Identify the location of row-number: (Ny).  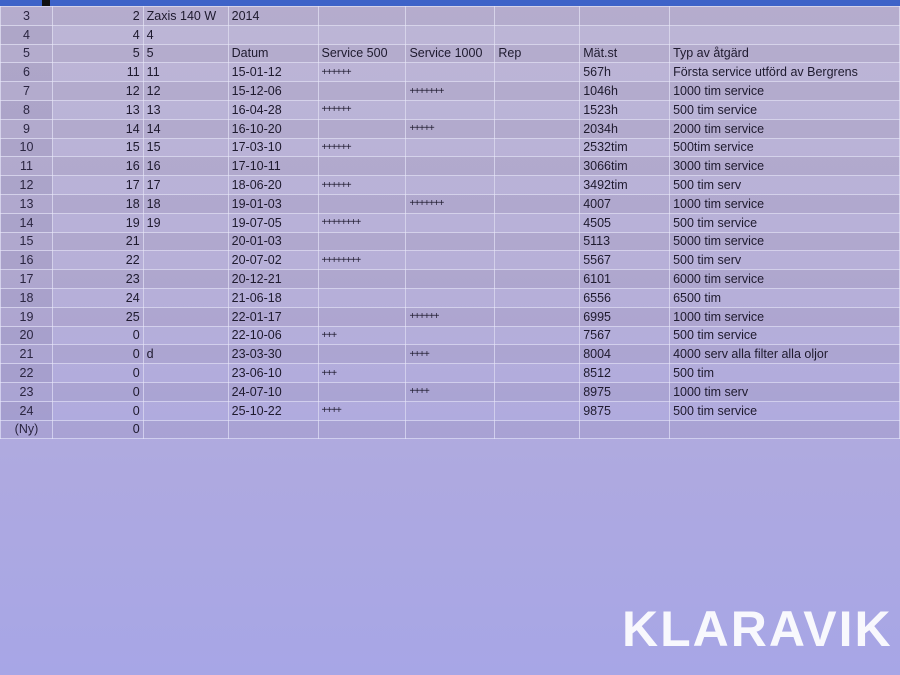
(26, 429).